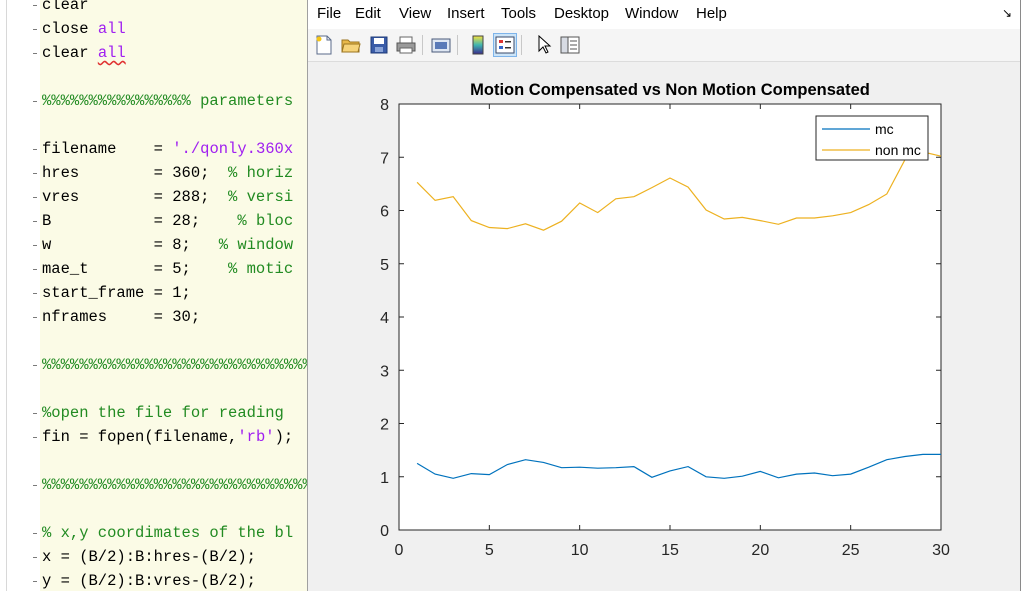 The height and width of the screenshot is (591, 1021). Describe the element at coordinates (384, 212) in the screenshot. I see `y-tick-label: 6` at that location.